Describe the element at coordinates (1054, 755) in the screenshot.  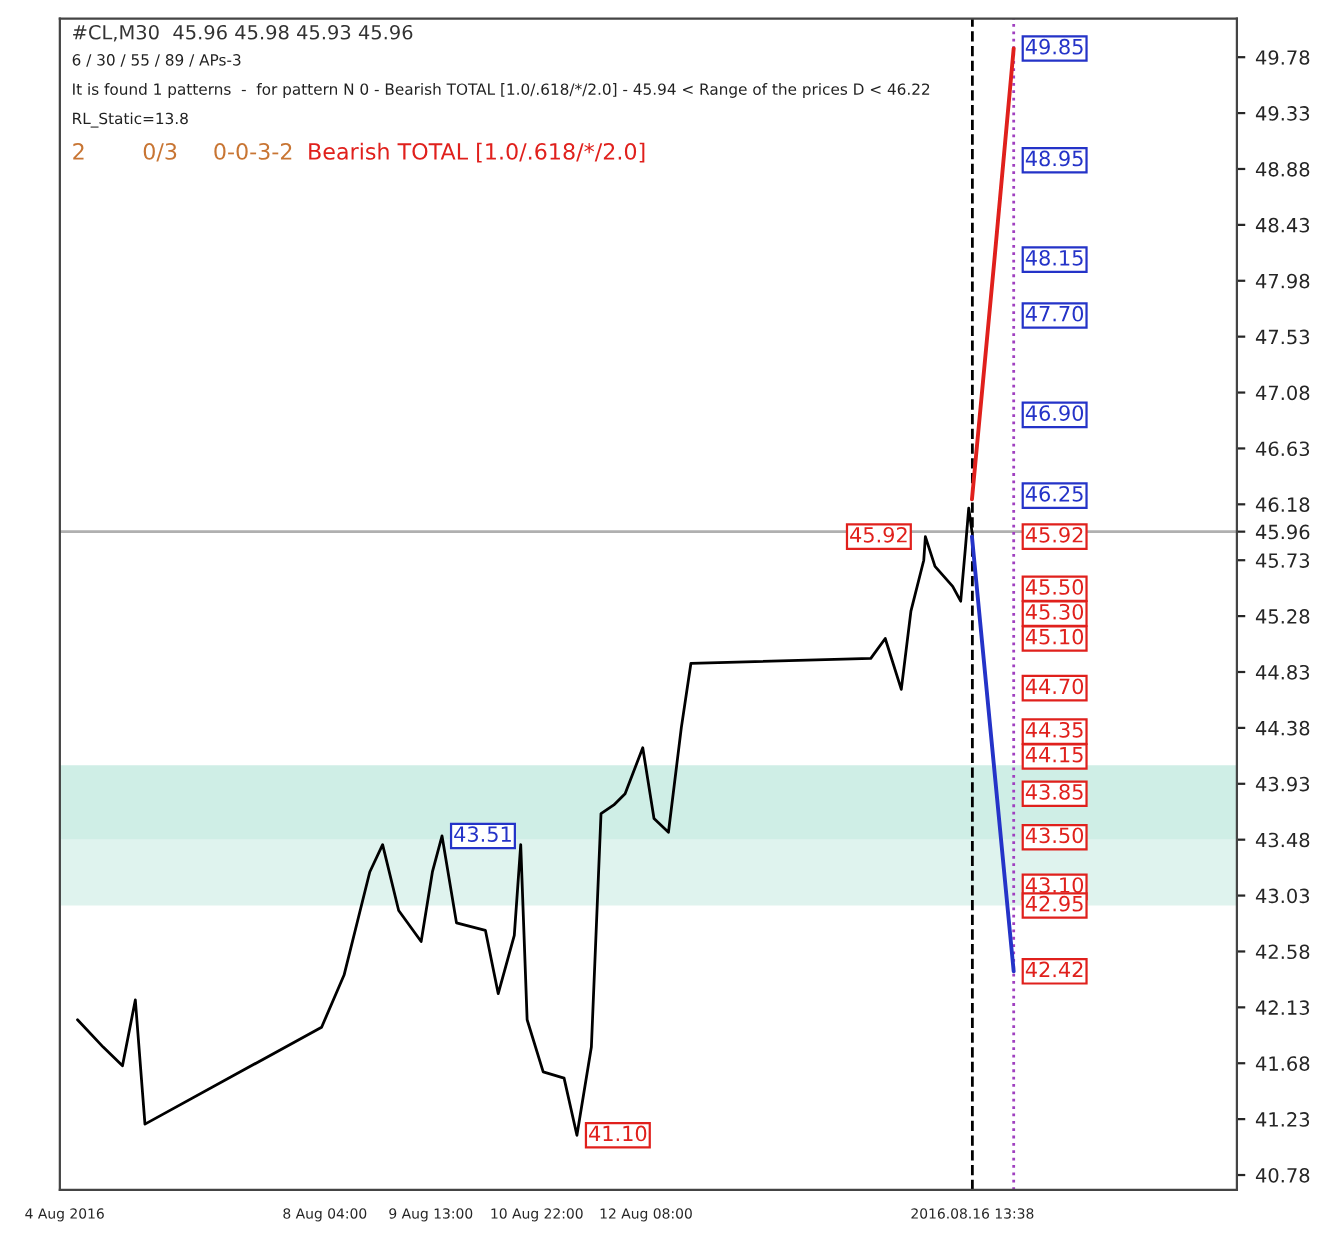
I see `annotation: 44.15` at that location.